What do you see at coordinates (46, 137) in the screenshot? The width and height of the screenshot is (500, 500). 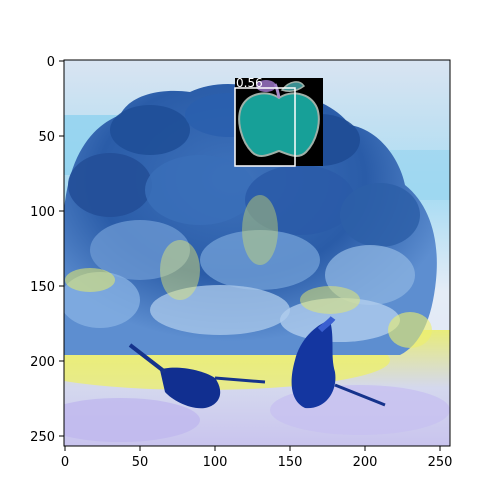 I see `y-tick-label: 50` at bounding box center [46, 137].